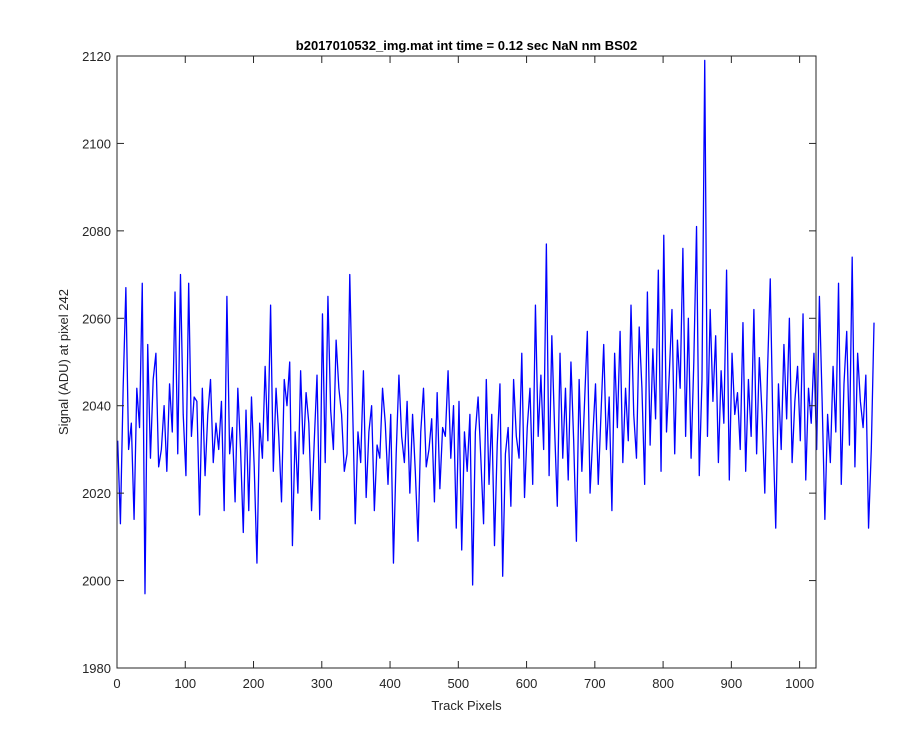 The image size is (900, 755). I want to click on y-tick-label: 2100, so click(96, 143).